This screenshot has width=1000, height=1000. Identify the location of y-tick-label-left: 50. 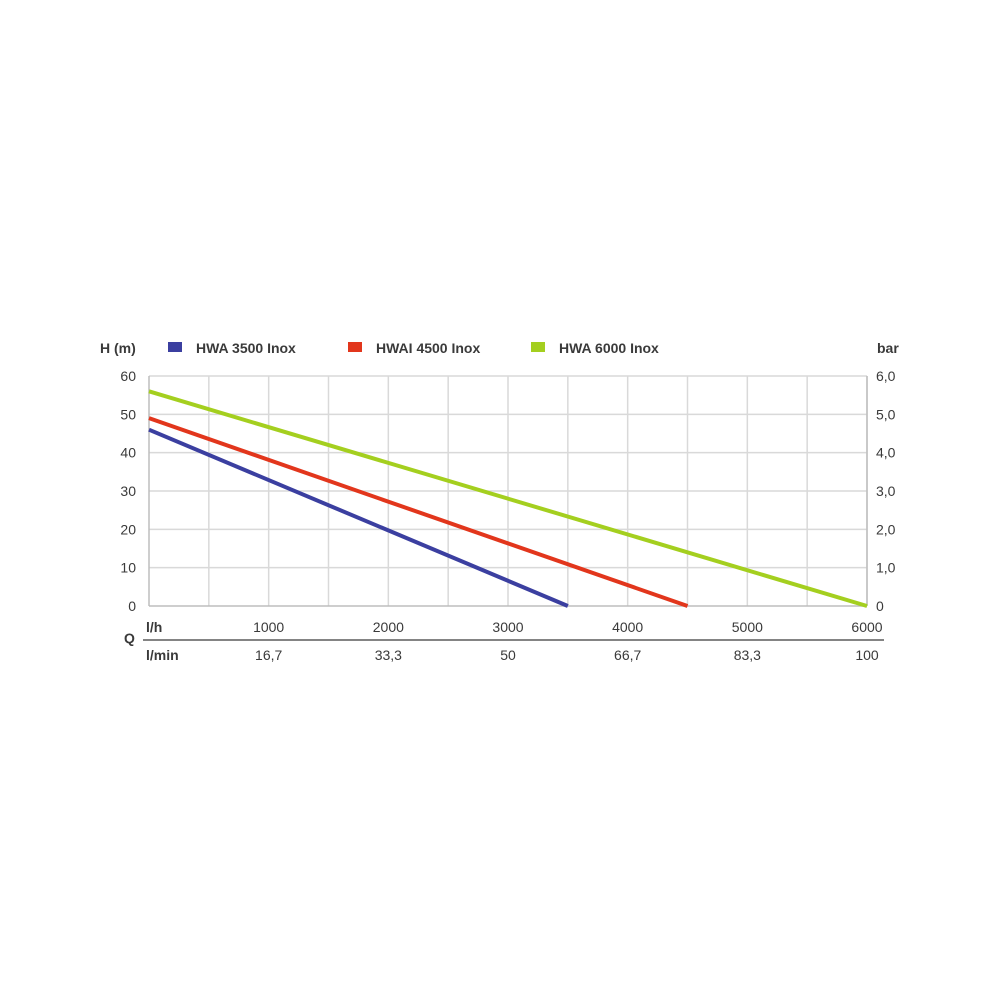
(128, 414).